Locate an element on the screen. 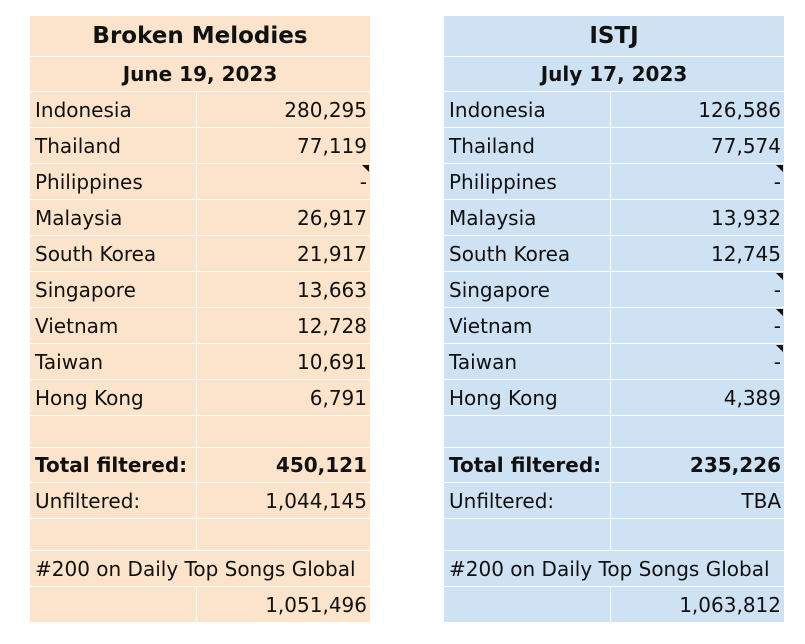 The image size is (805, 644). title-row: ISTJ is located at coordinates (614, 36).